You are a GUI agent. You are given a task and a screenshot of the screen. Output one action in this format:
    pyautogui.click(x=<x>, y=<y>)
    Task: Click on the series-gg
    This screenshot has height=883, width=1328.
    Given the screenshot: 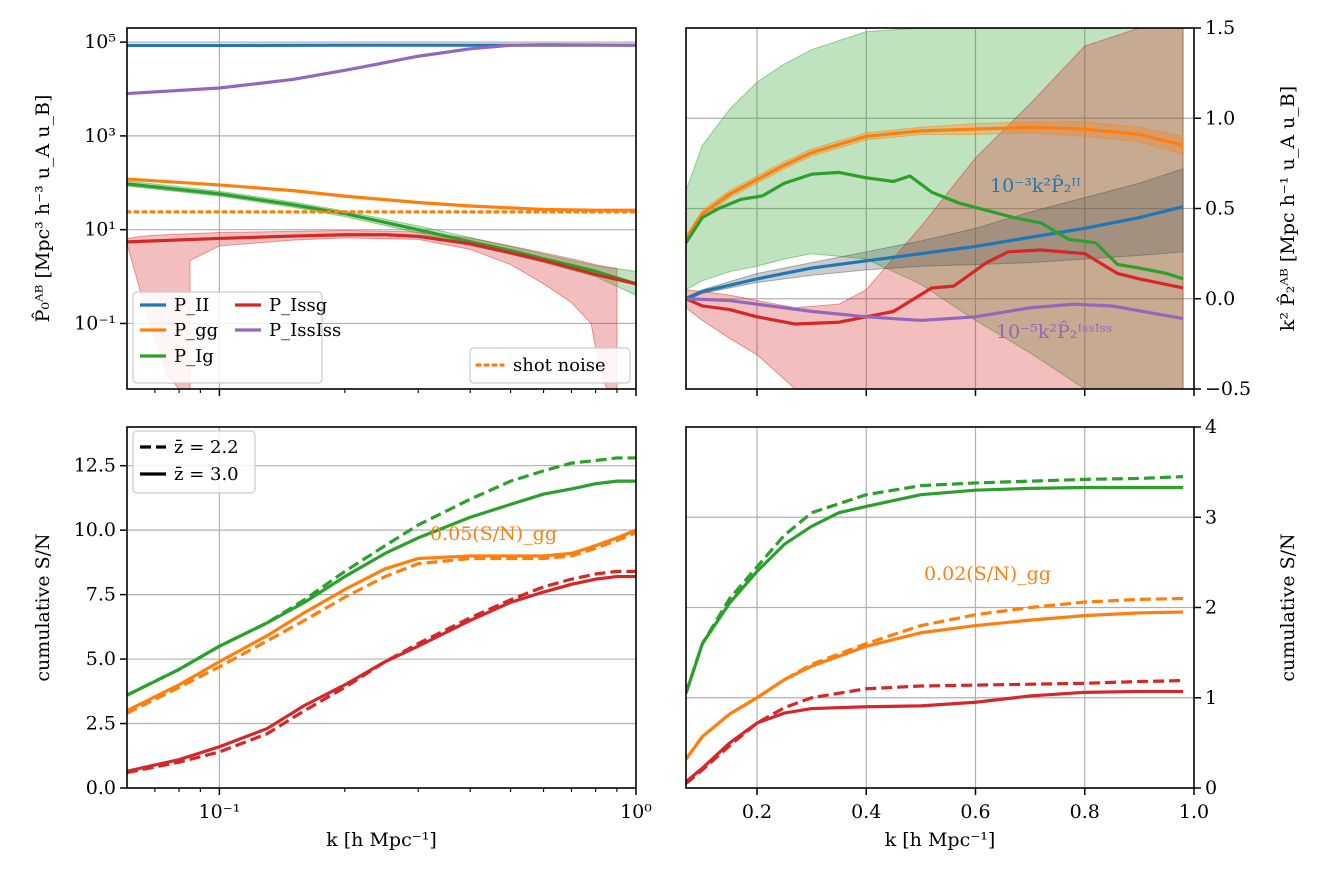 What is the action you would take?
    pyautogui.click(x=935, y=183)
    